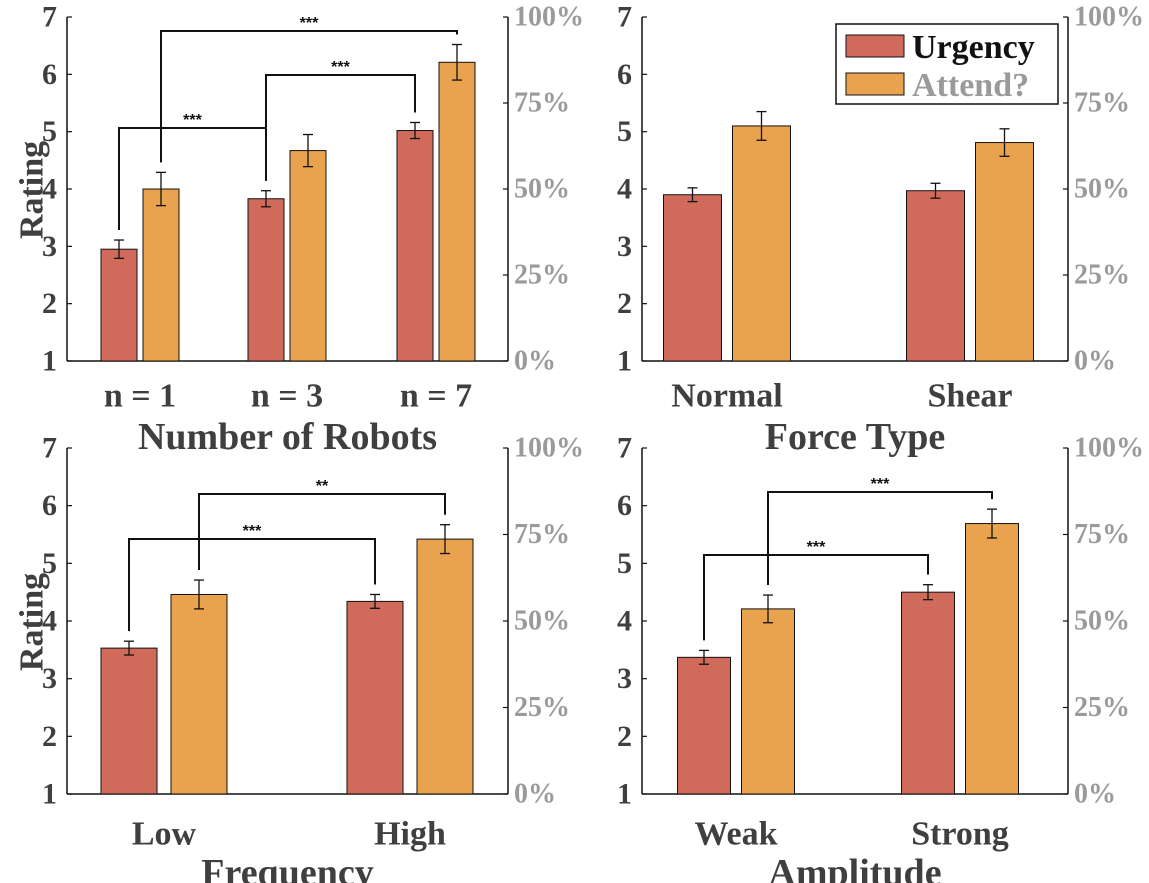 This screenshot has height=883, width=1149. What do you see at coordinates (875, 84) in the screenshot?
I see `legend-swatch-attend` at bounding box center [875, 84].